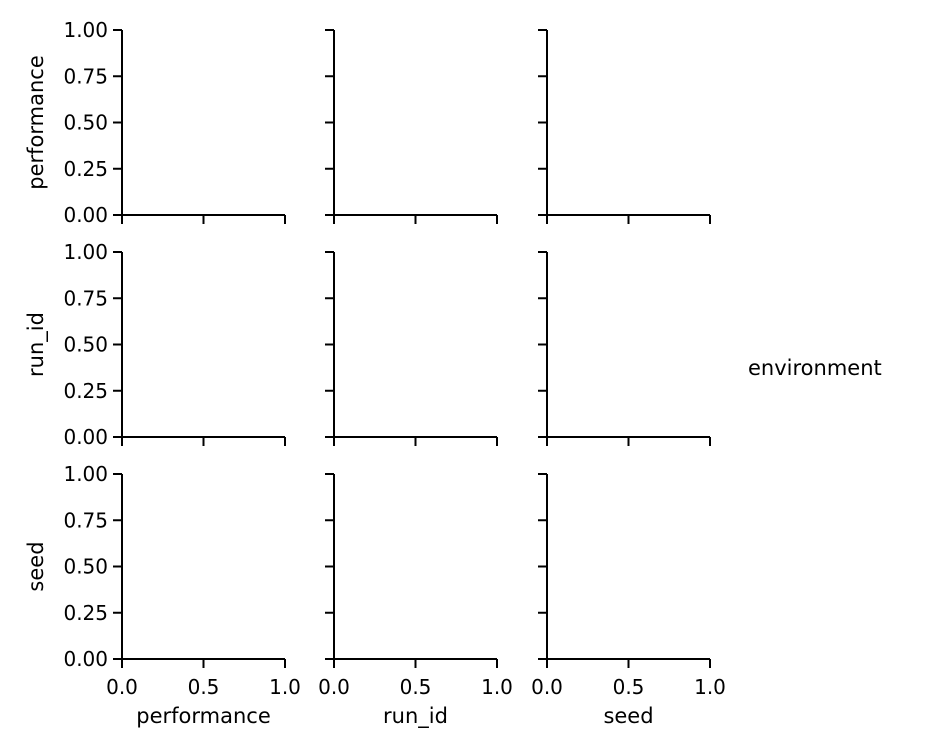 The width and height of the screenshot is (927, 750). What do you see at coordinates (285, 687) in the screenshot?
I see `xtick-label-col0-2: 1.0` at bounding box center [285, 687].